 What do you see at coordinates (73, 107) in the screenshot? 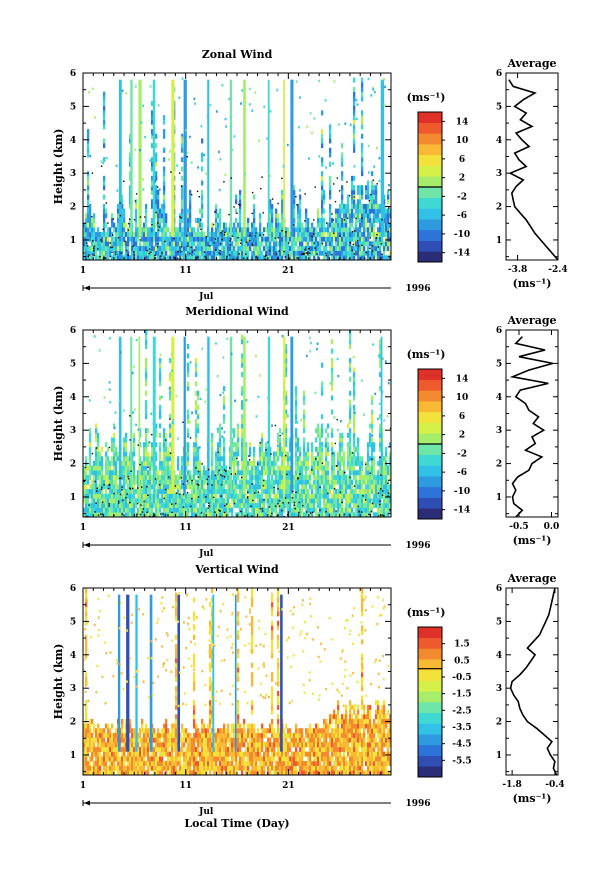
I see `y-tick-label: 5` at bounding box center [73, 107].